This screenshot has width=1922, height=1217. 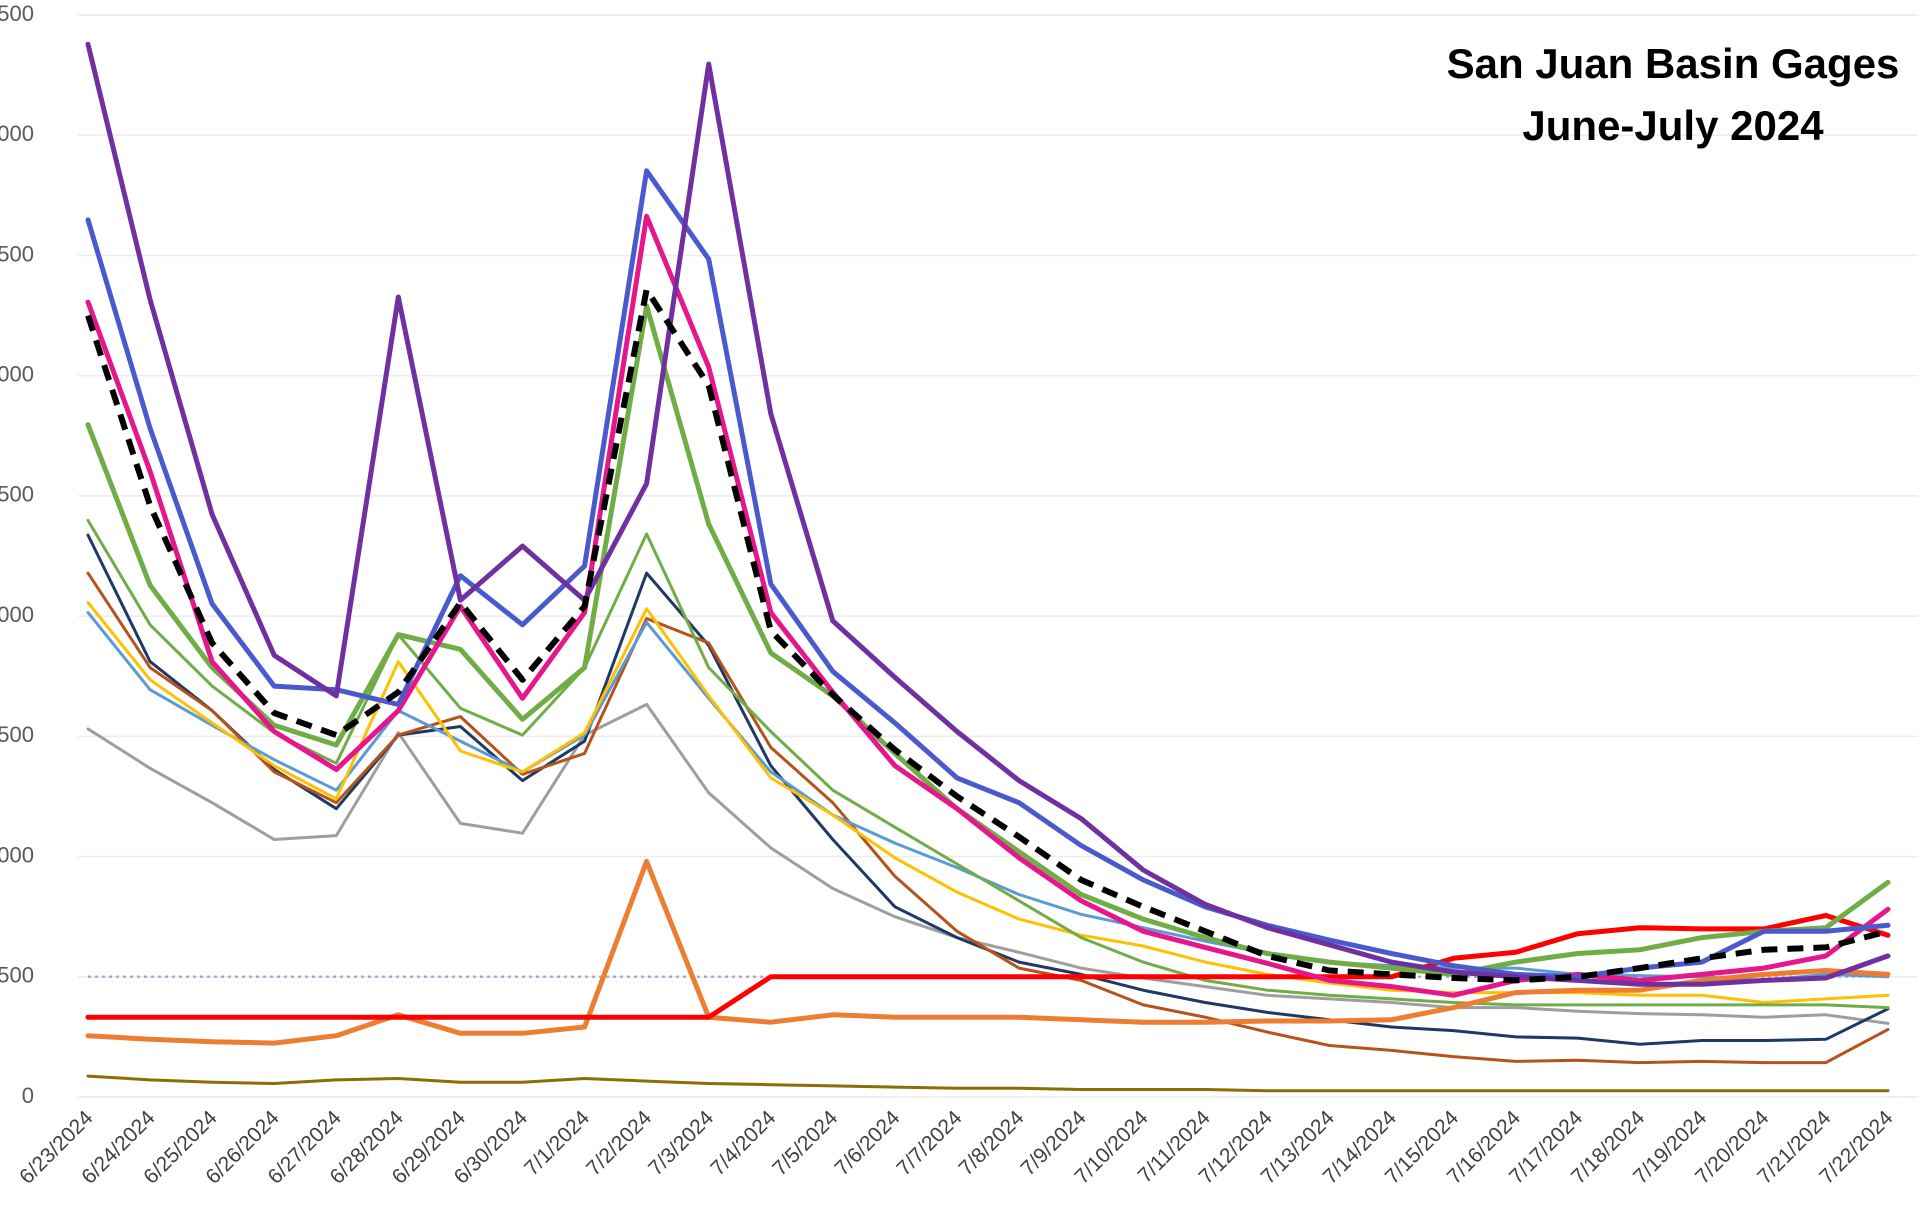 What do you see at coordinates (17, 975) in the screenshot?
I see `y-tick-label: 500` at bounding box center [17, 975].